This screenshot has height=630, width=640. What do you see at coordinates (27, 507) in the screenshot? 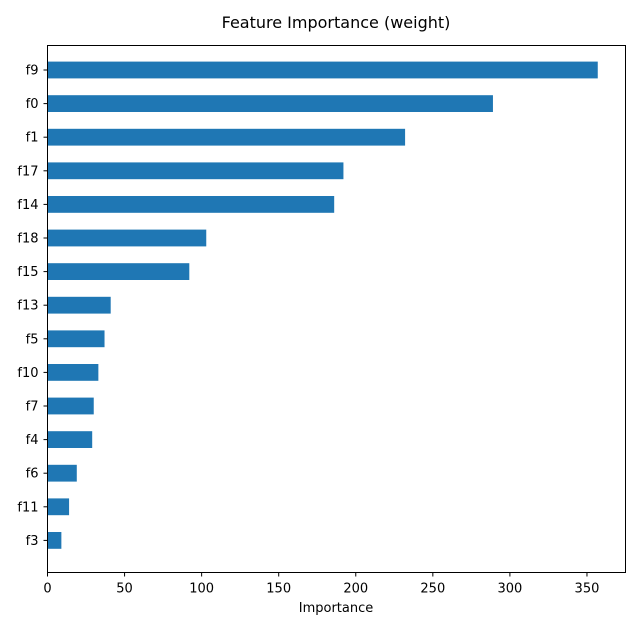
I see `y-tick-label-f11: f11` at bounding box center [27, 507].